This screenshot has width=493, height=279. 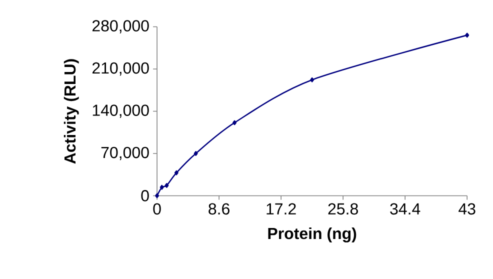 I want to click on y-tick-label: 0, so click(x=145, y=196).